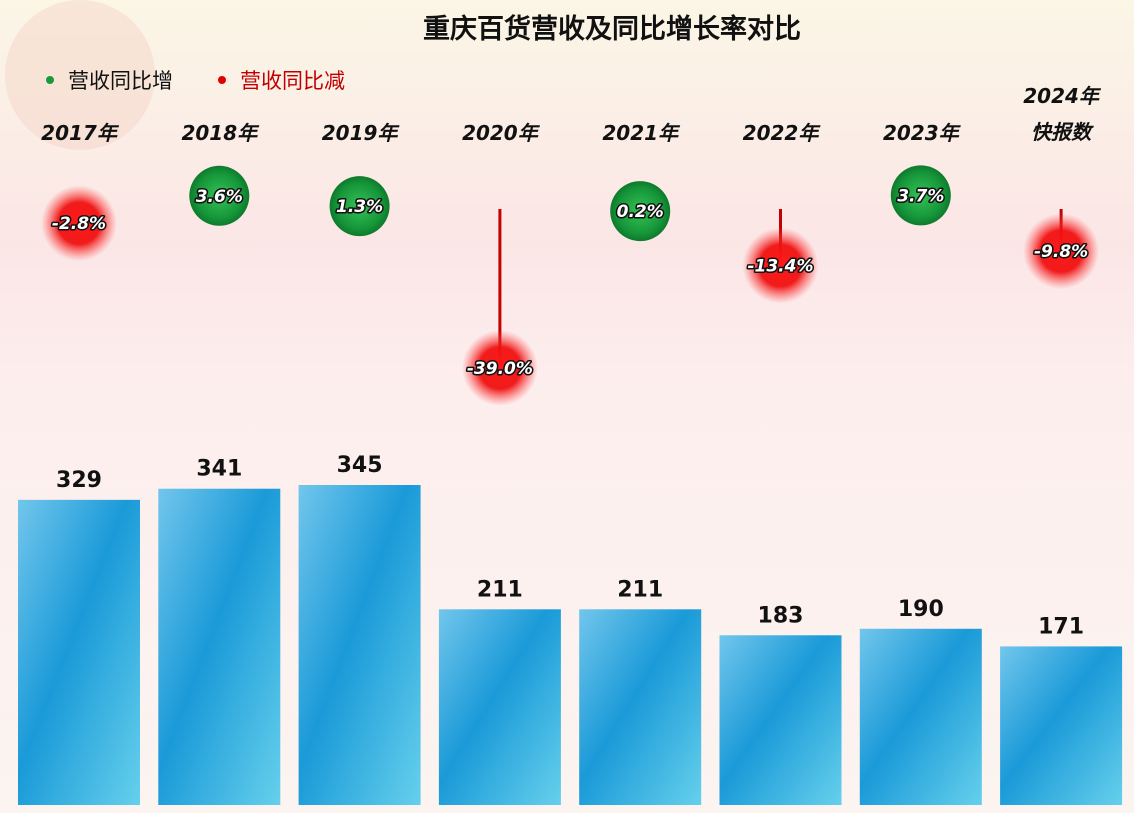 This screenshot has width=1134, height=813. I want to click on revenue-value-label: 329, so click(79, 480).